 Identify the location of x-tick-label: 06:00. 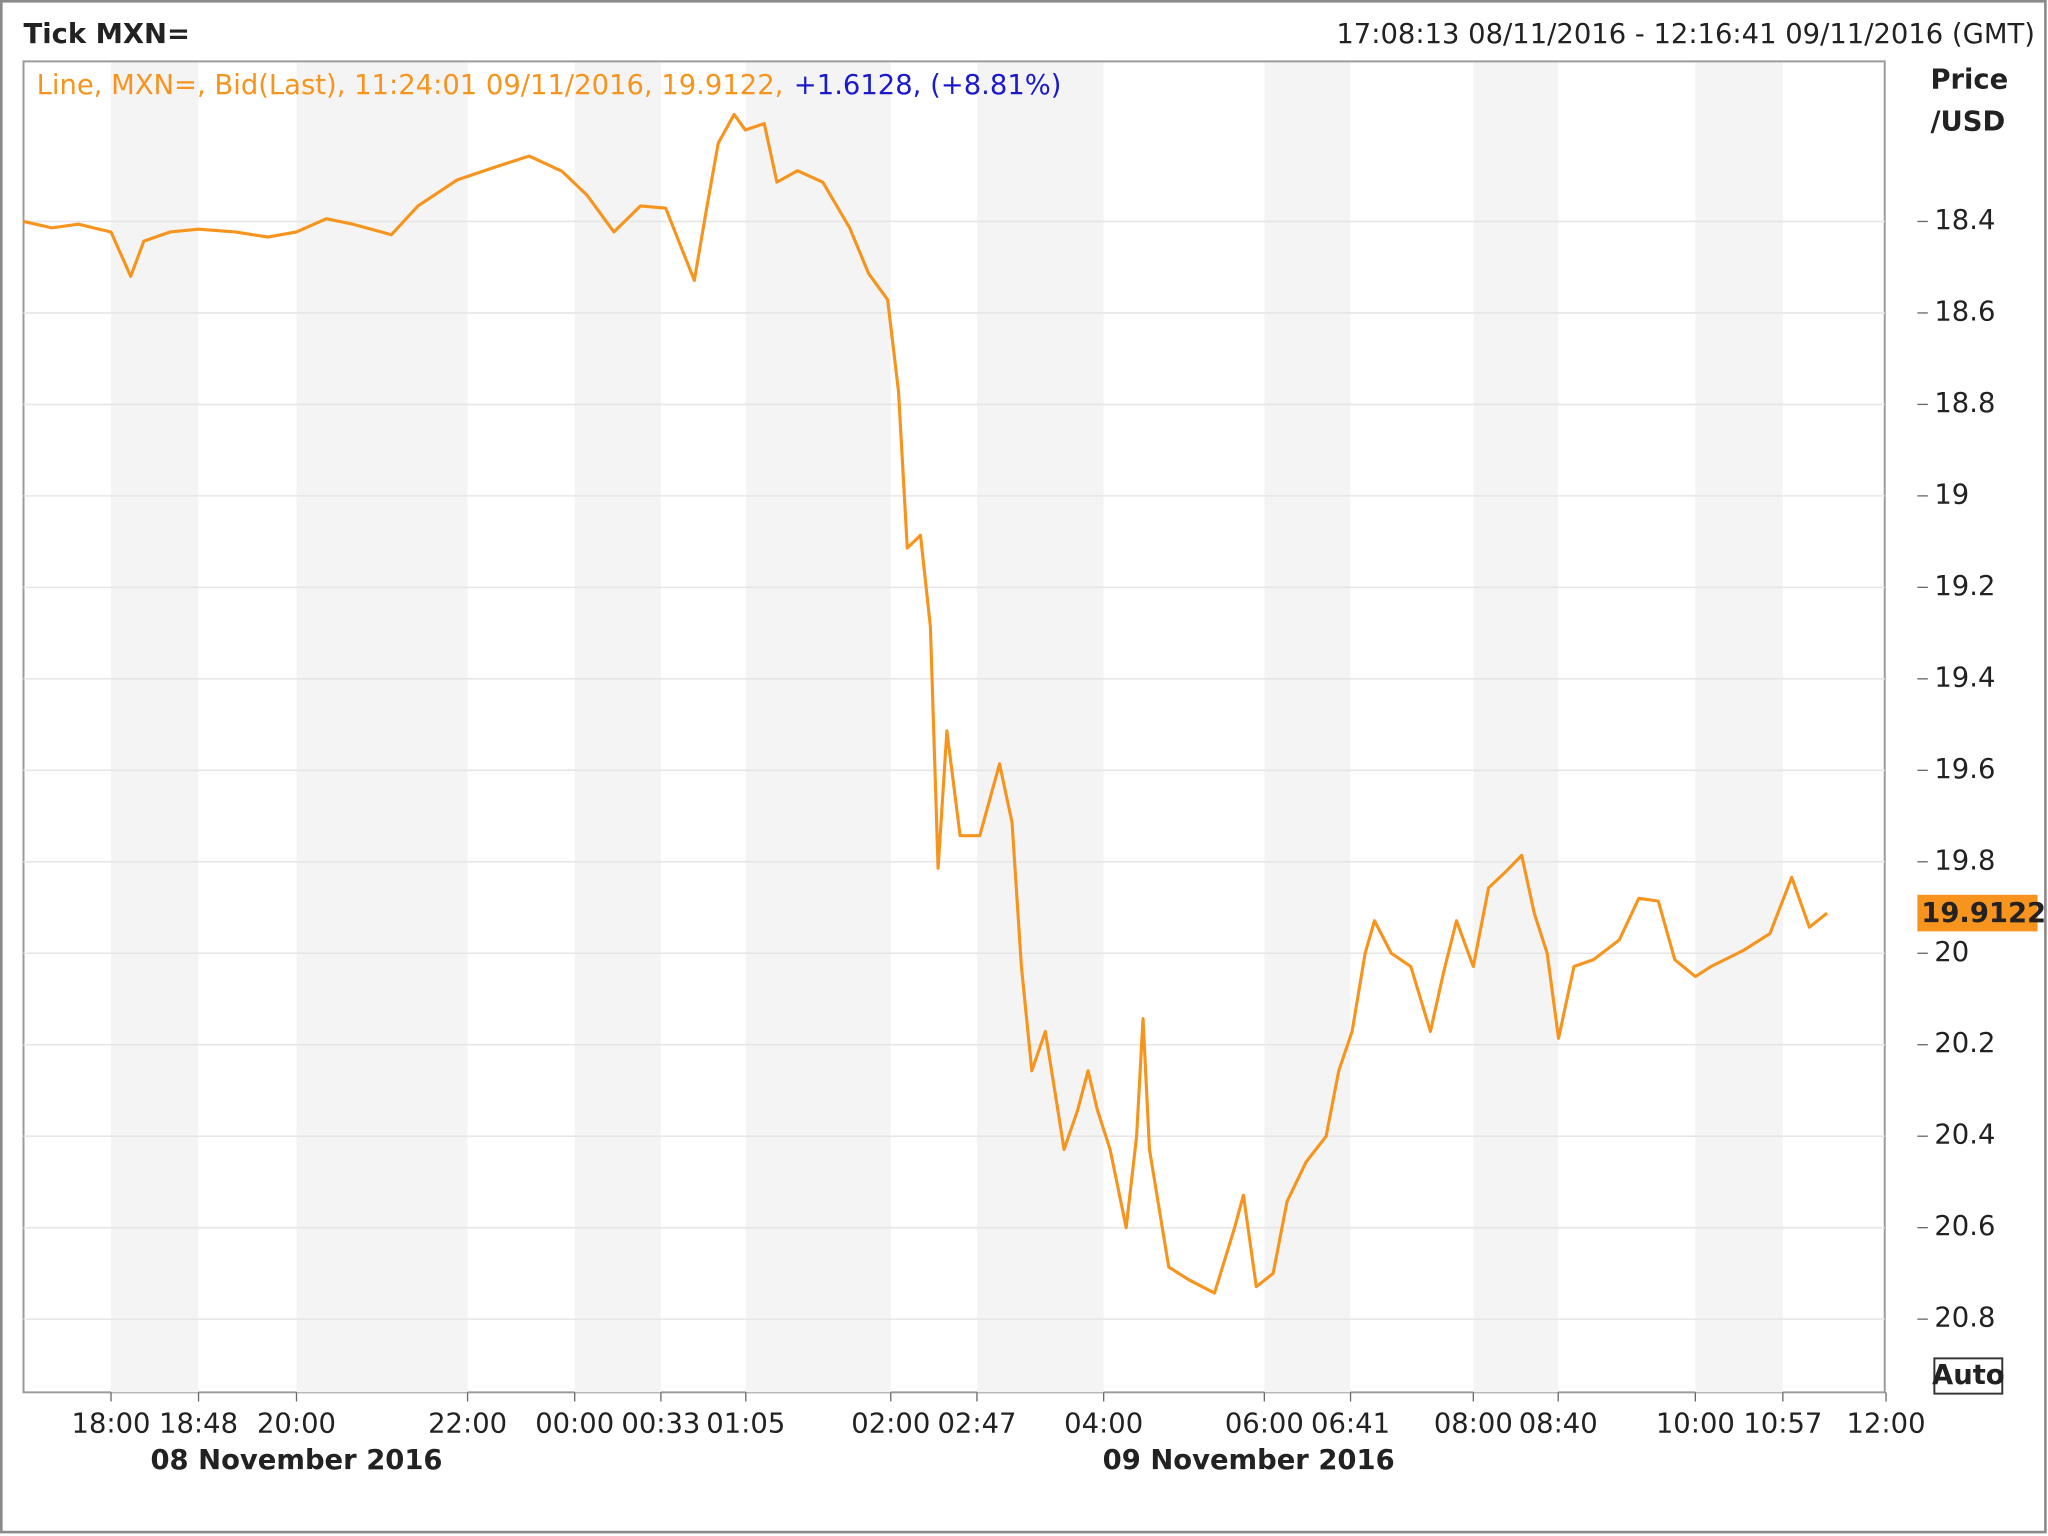
(1264, 1423).